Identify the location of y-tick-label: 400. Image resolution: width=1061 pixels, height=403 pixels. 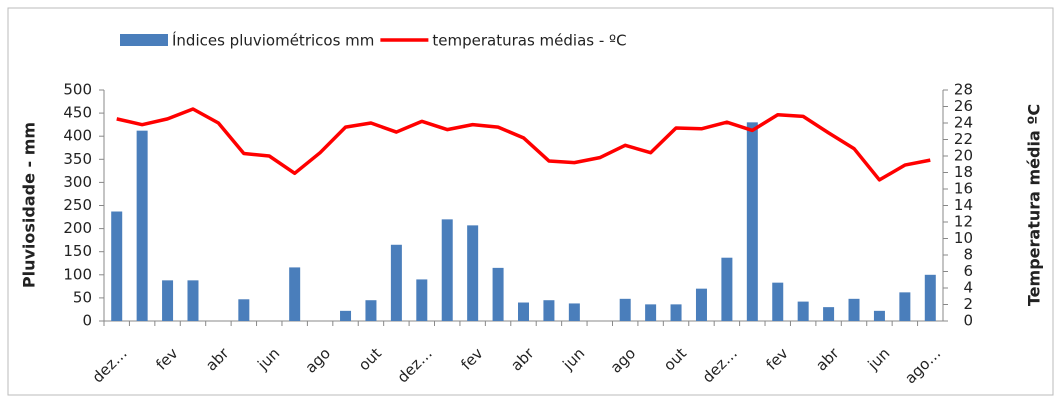
(77, 136).